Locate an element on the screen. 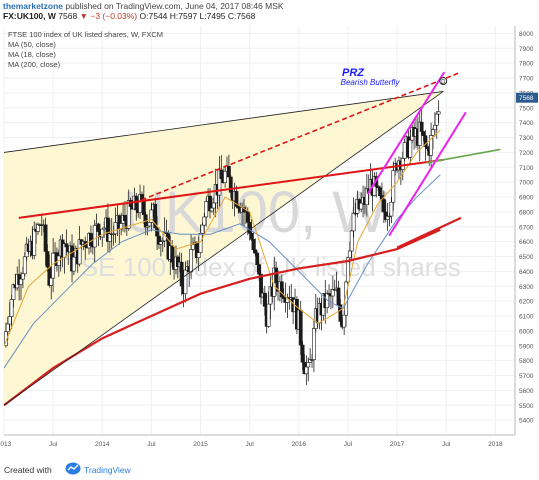 Image resolution: width=539 pixels, height=480 pixels. time-axis: 2013 Jul 2014 Jul 2015 Jul 2016 Jul 2017 Jul 2018 is located at coordinates (257, 441).